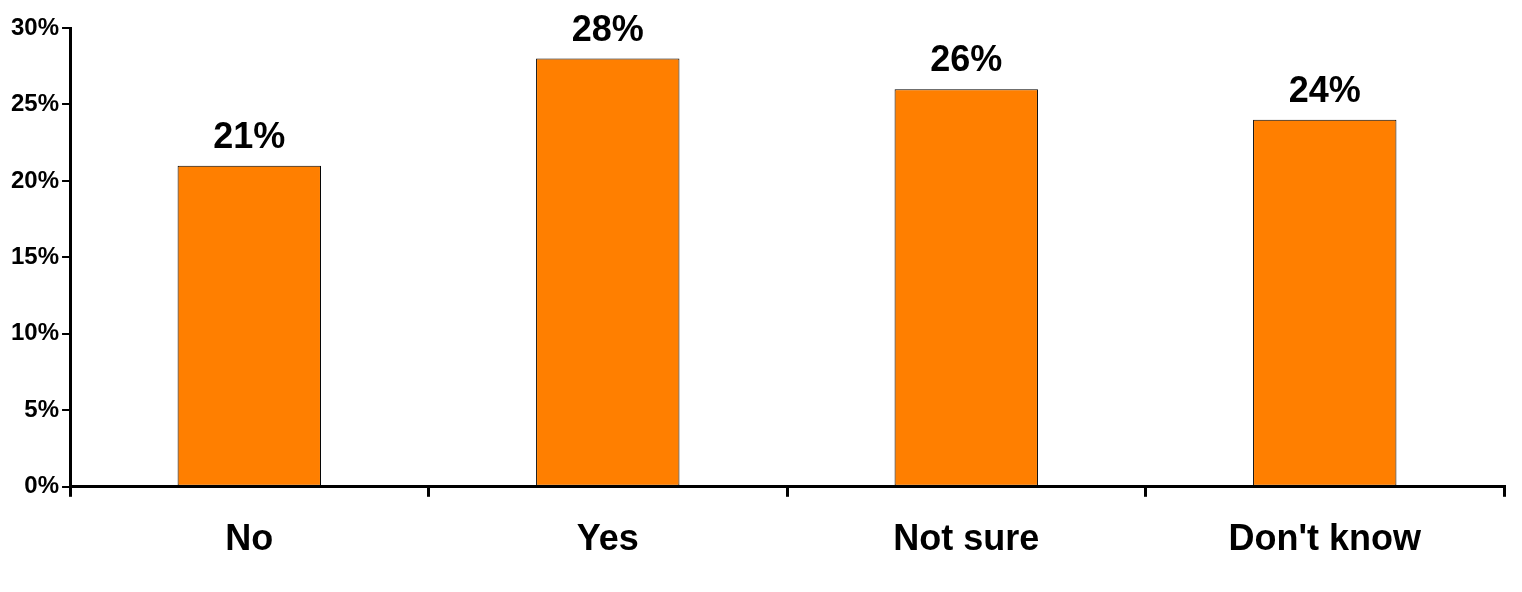 This screenshot has width=1522, height=592. Describe the element at coordinates (42, 408) in the screenshot. I see `y-tick-label: 5%` at that location.